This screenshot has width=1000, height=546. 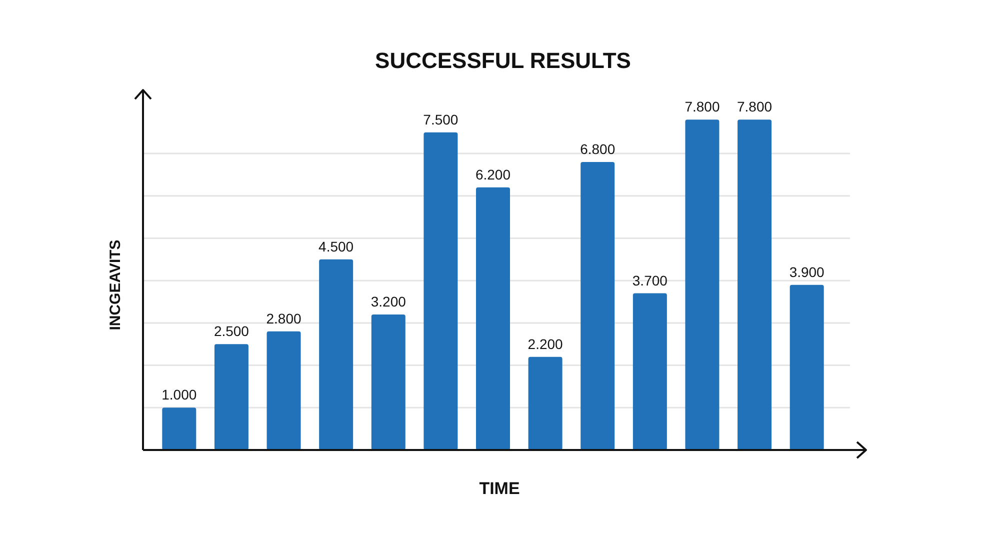 I want to click on data-label: 2.200, so click(x=546, y=344).